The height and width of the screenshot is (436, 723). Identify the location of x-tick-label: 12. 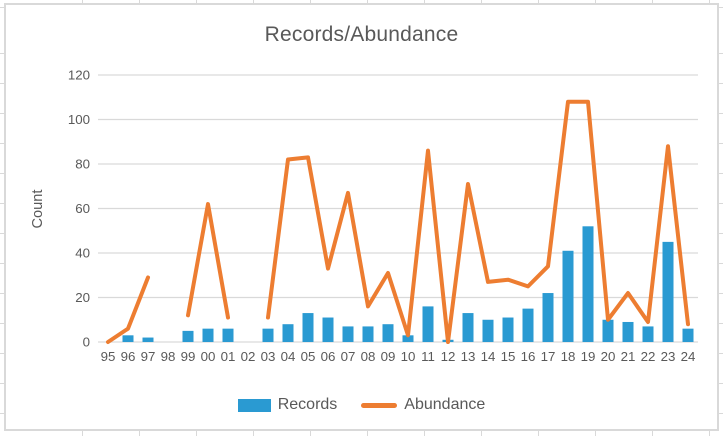
(448, 356).